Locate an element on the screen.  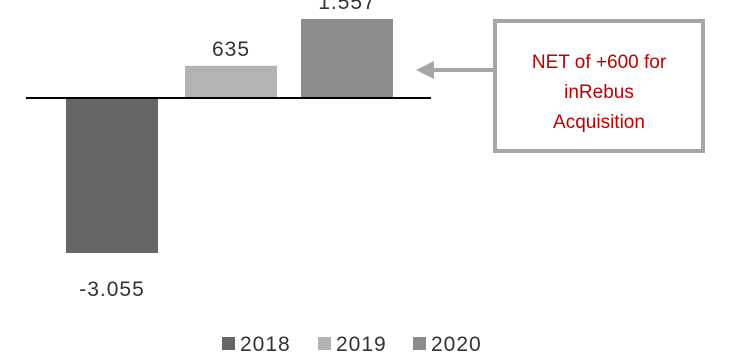
annotation-box is located at coordinates (599, 86).